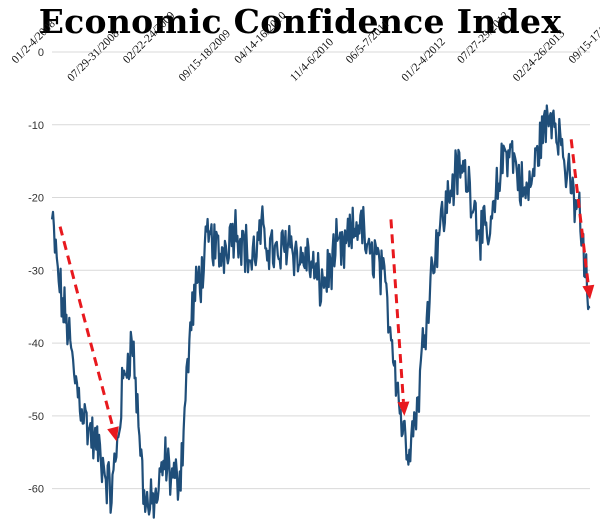  Describe the element at coordinates (205, 56) in the screenshot. I see `x-tick-label: 09/15-18/2009` at that location.